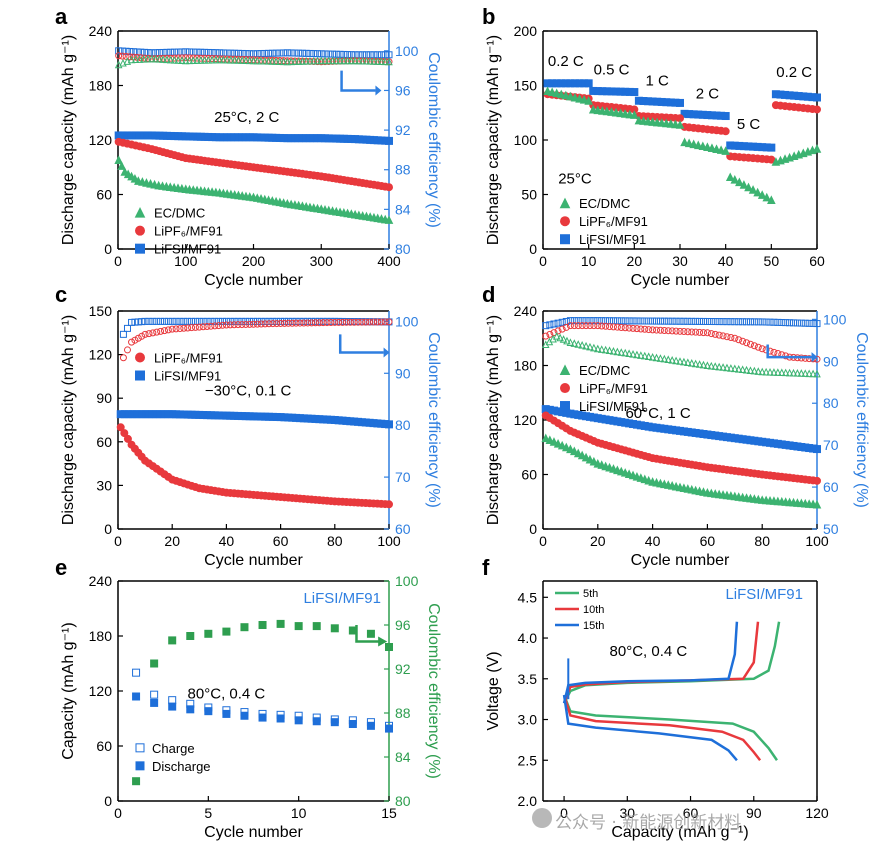  What do you see at coordinates (403, 669) in the screenshot?
I see `y-right-tick-label: 92` at bounding box center [403, 669].